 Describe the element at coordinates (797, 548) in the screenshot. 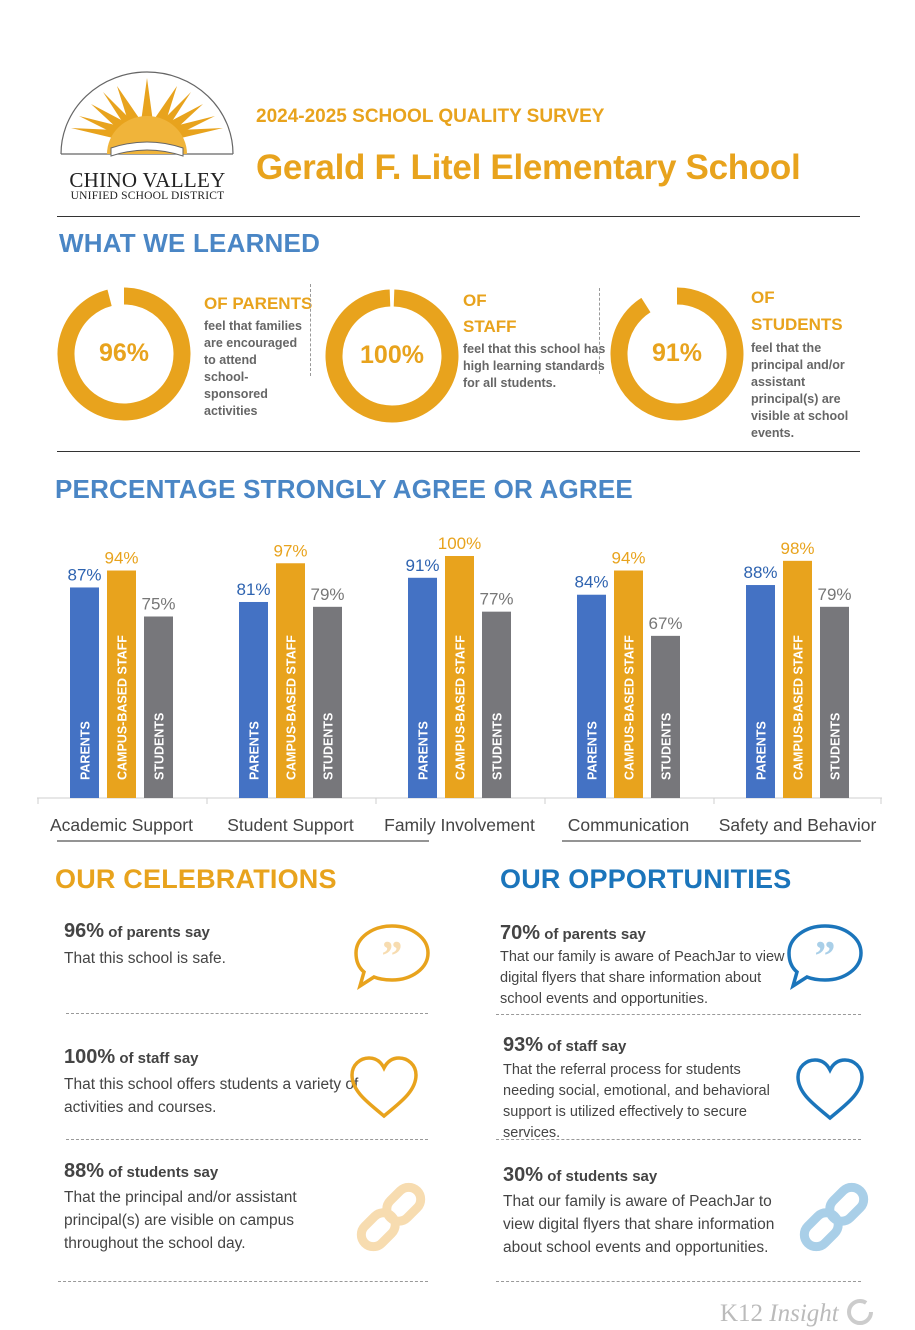

I see `bar-value-label: 98%` at that location.